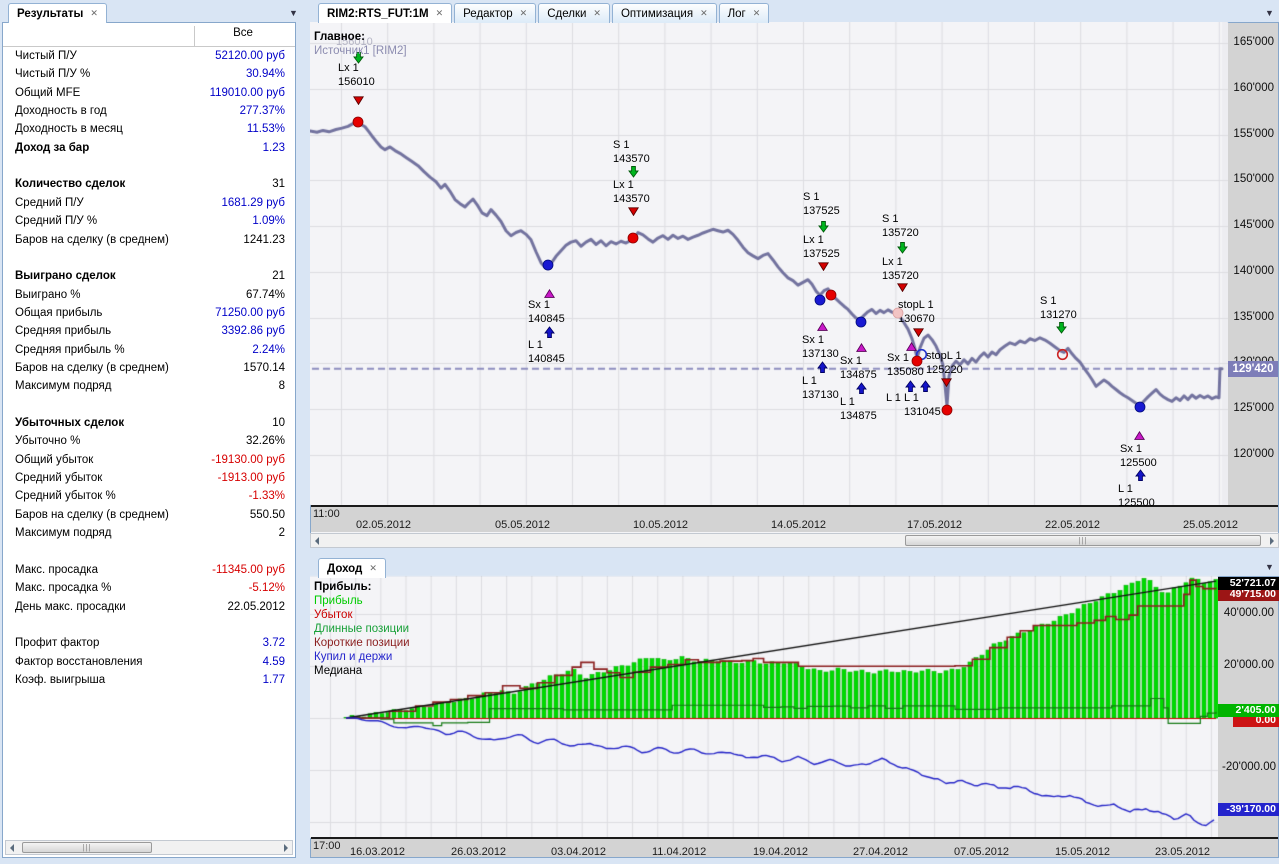  I want to click on trade-annotation: Sx 1 134875, so click(858, 368).